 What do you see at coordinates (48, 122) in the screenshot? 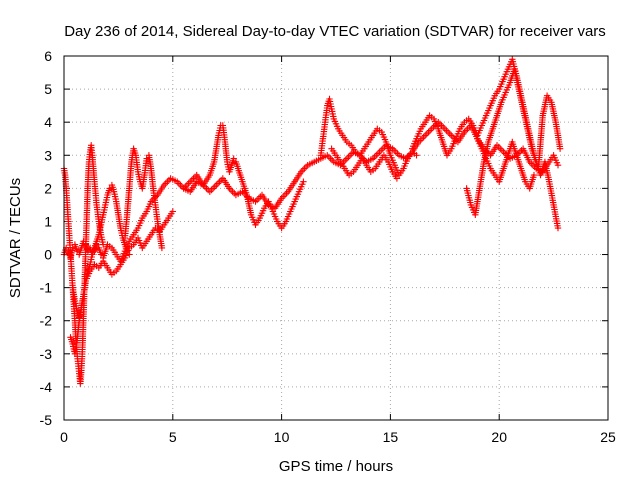
I see `y-tick-label: 4` at bounding box center [48, 122].